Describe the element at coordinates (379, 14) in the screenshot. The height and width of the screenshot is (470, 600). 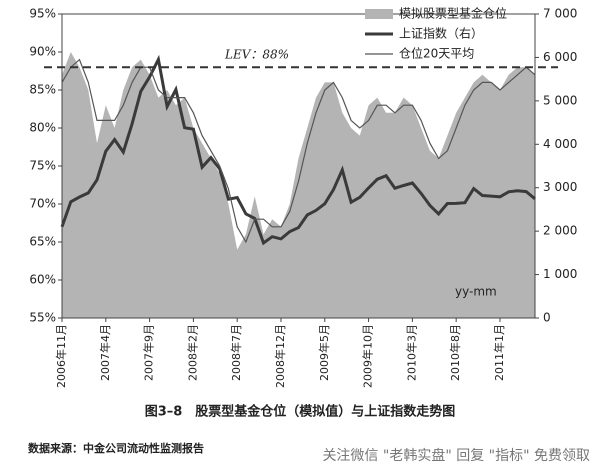
I see `legend-swatch` at that location.